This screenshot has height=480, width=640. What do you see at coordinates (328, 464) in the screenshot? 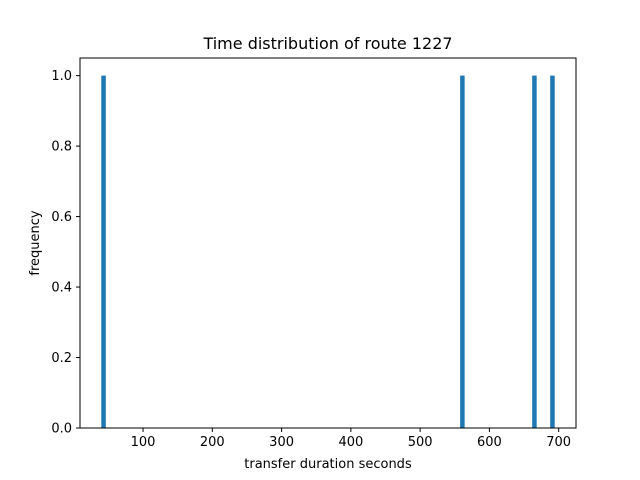
I see `x-axis-label: transfer duration seconds` at bounding box center [328, 464].